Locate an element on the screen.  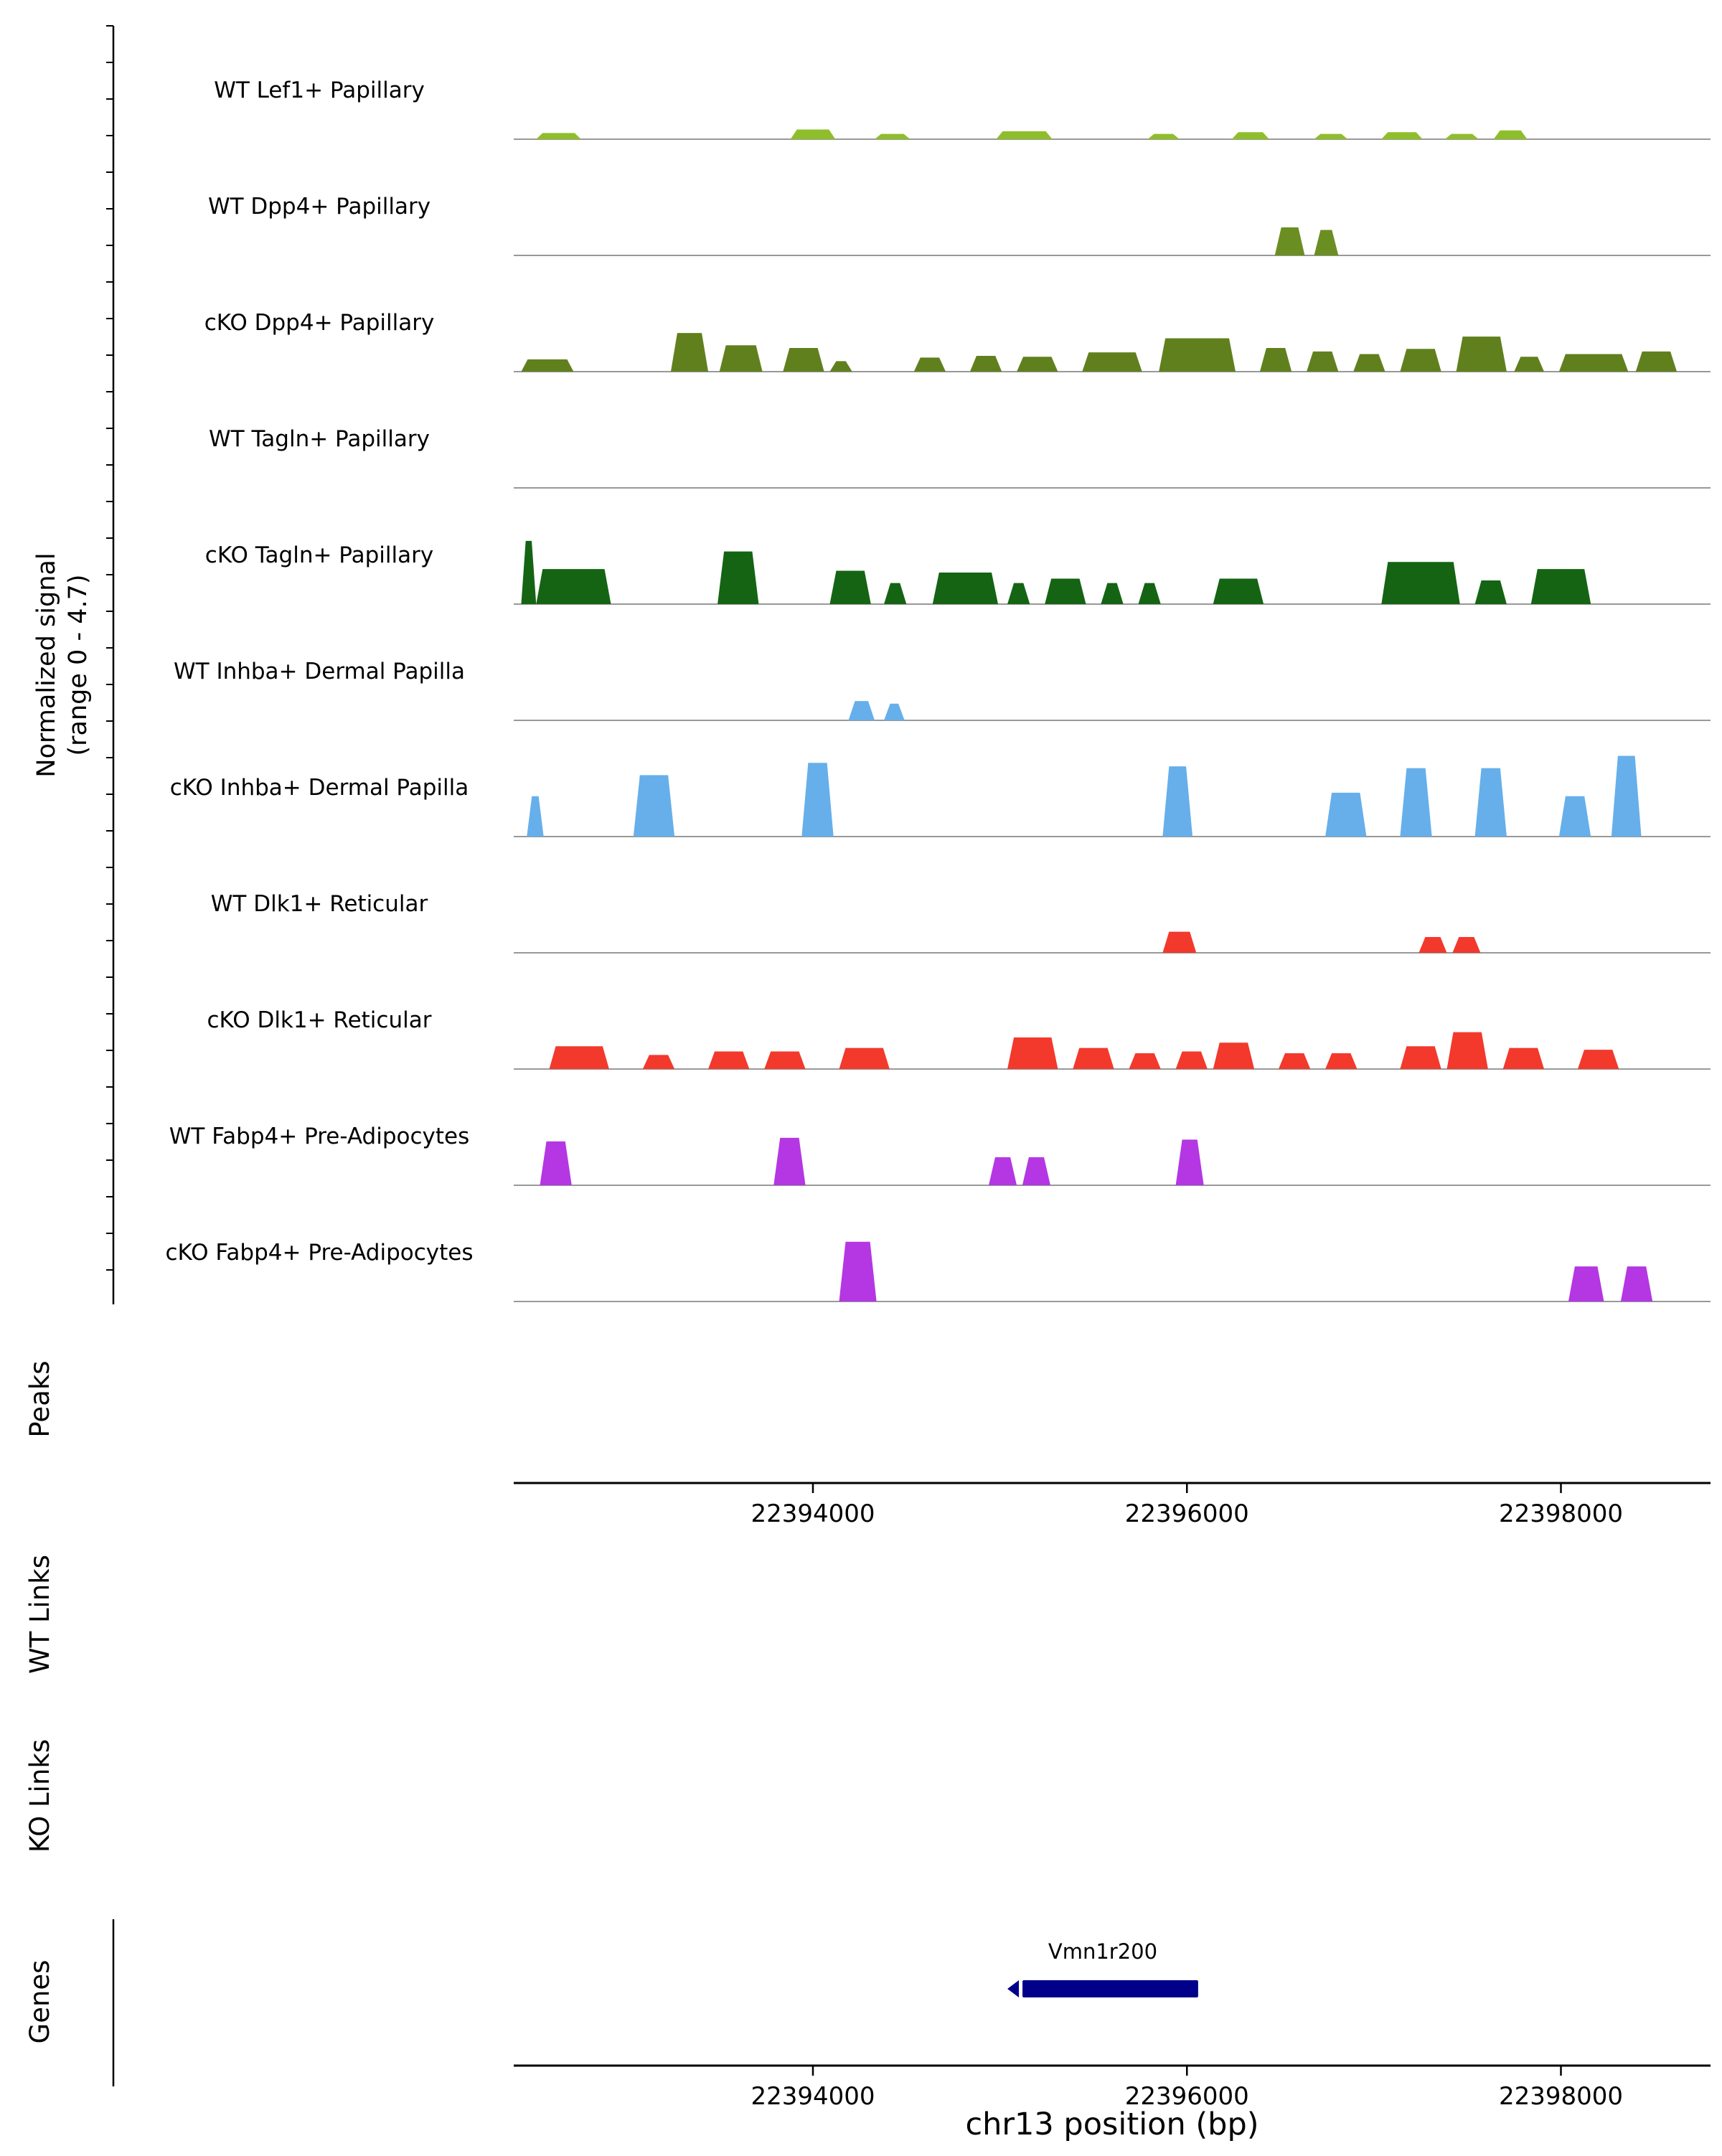
track-row-cko-dpp4-papillary: cKO Dpp4+ Papillary is located at coordinates (958, 341).